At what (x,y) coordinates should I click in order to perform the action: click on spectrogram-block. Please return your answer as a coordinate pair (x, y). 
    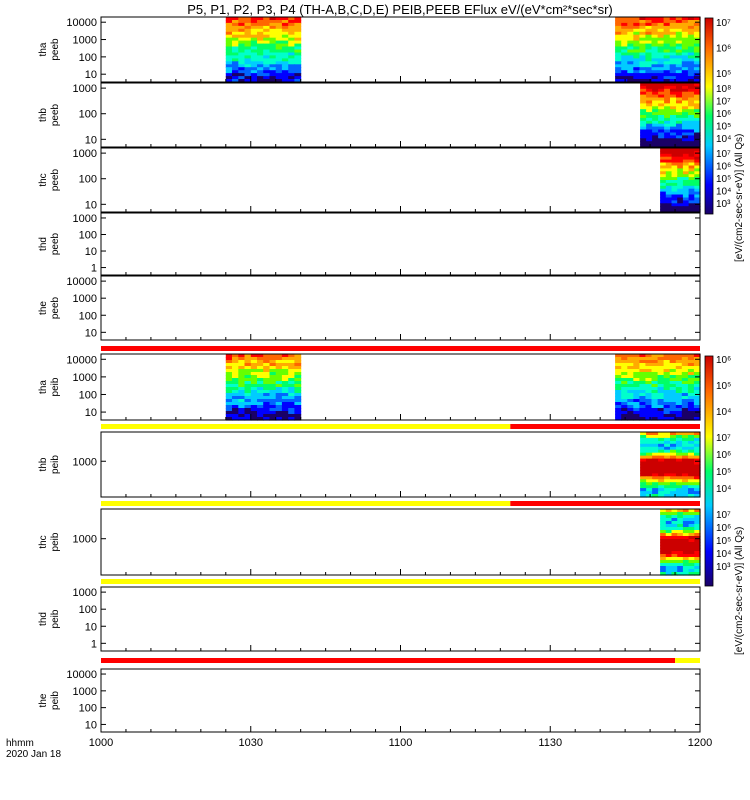
    Looking at the image, I should click on (263, 387).